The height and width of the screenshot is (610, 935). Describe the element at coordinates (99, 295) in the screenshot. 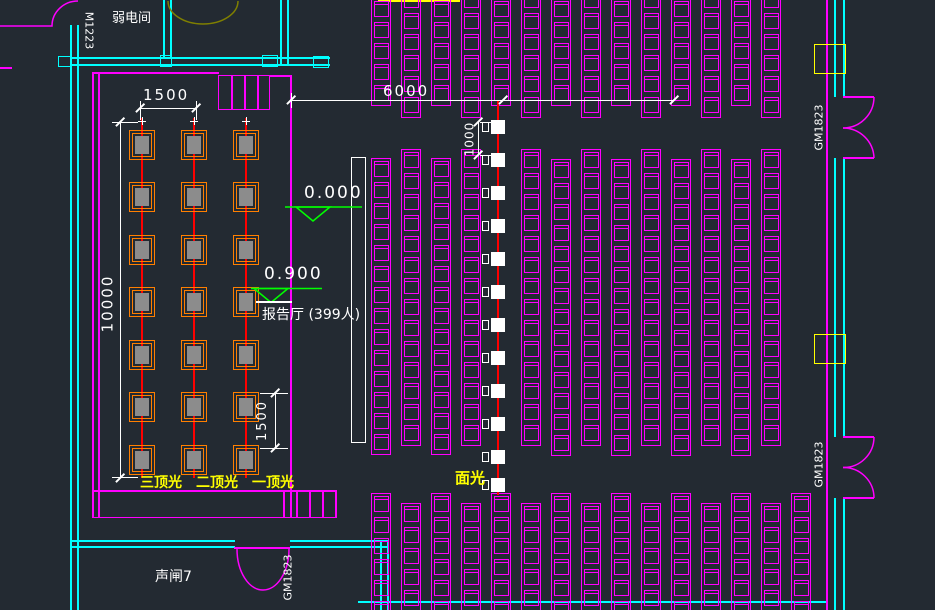

I see `stage-left-edge-inner` at that location.